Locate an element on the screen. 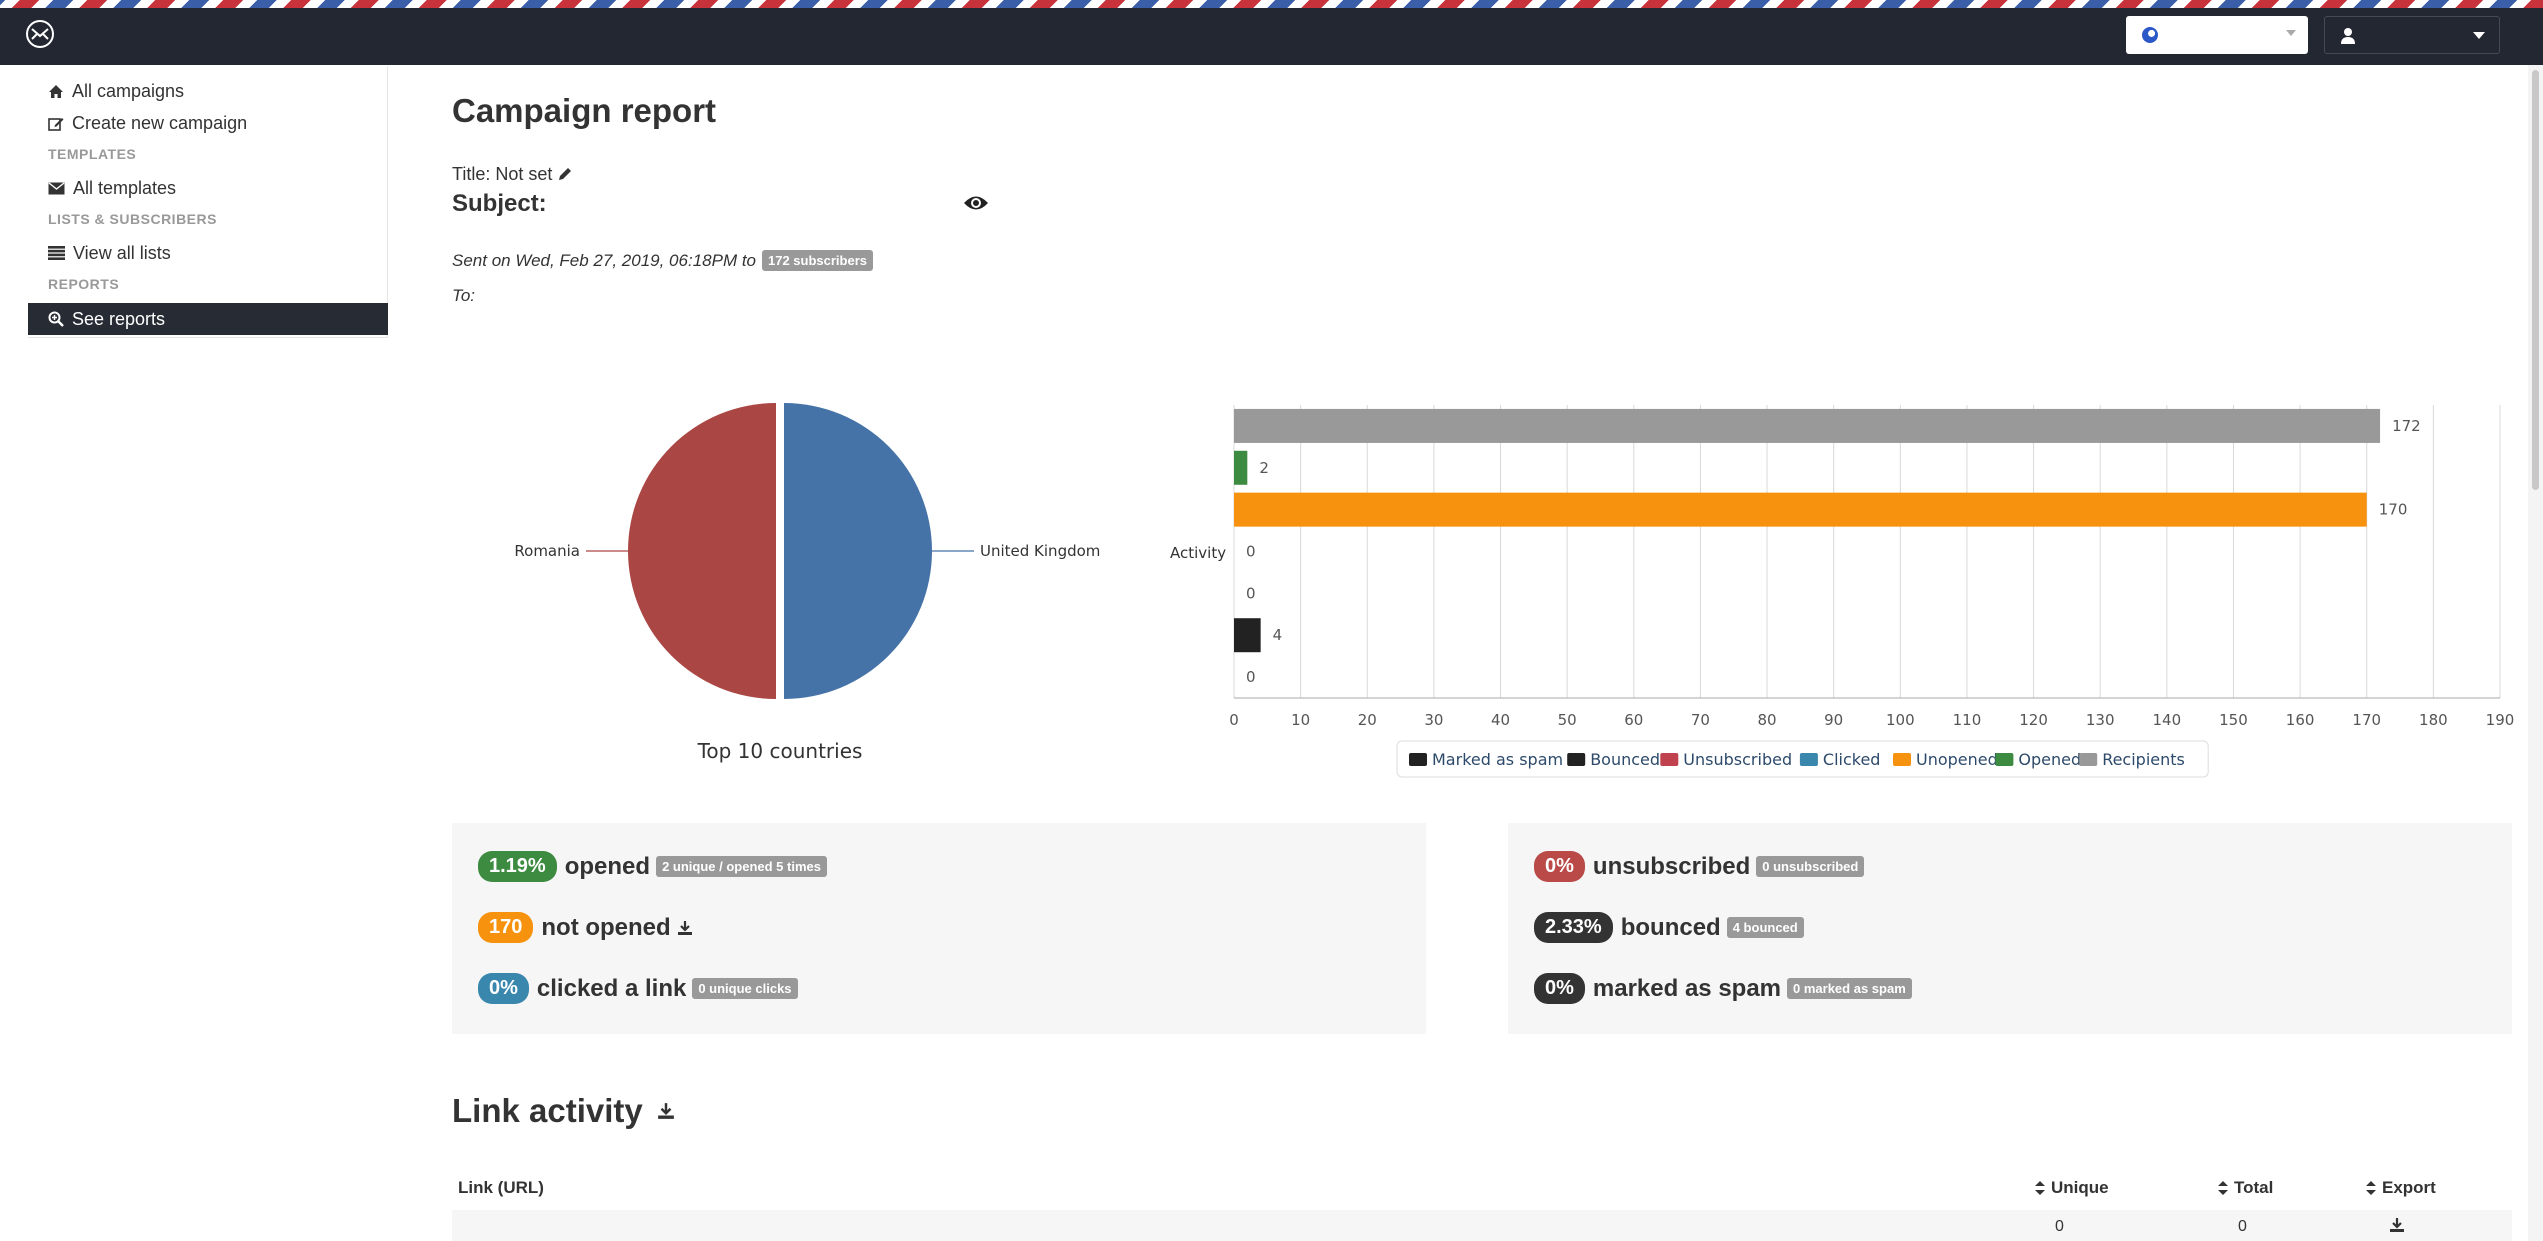  bar-opened is located at coordinates (1241, 467).